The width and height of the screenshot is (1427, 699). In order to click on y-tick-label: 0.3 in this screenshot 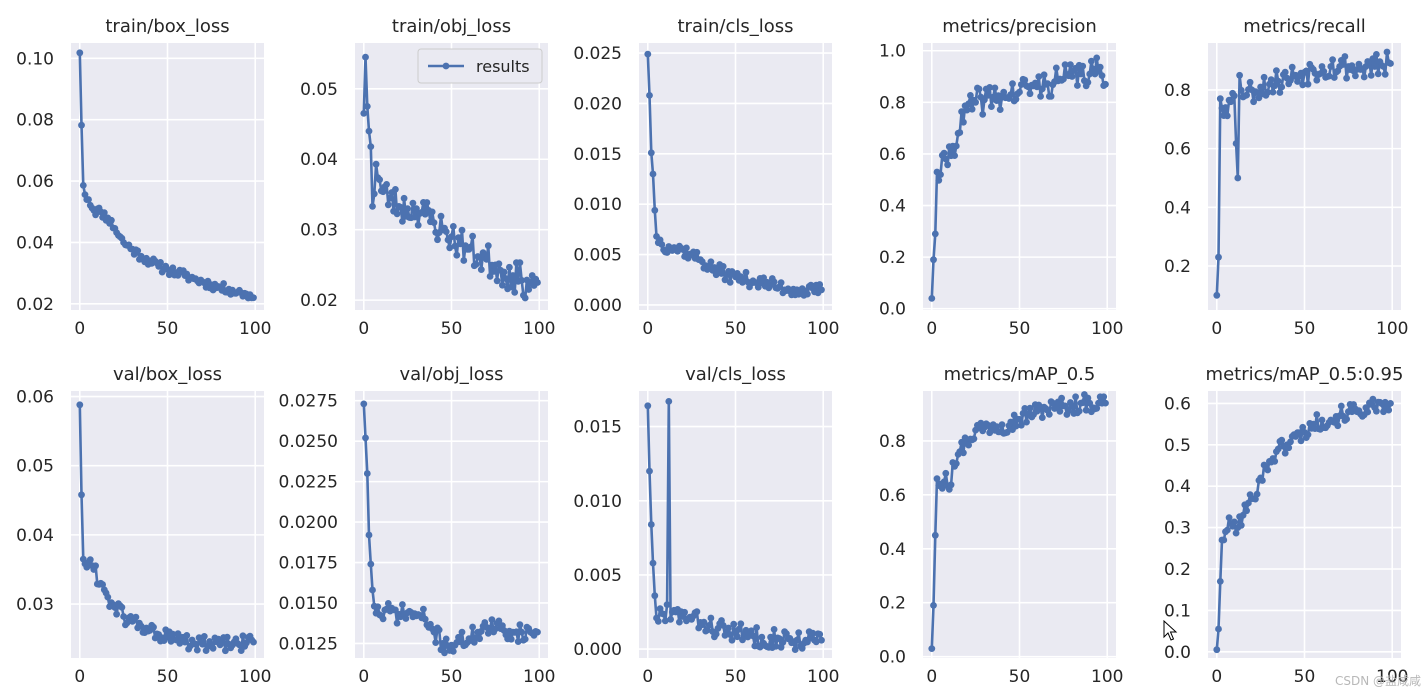, I will do `click(1177, 529)`.